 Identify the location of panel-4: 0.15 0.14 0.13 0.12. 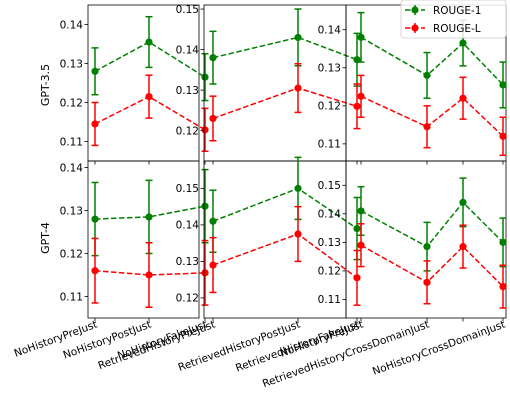
(268, 239).